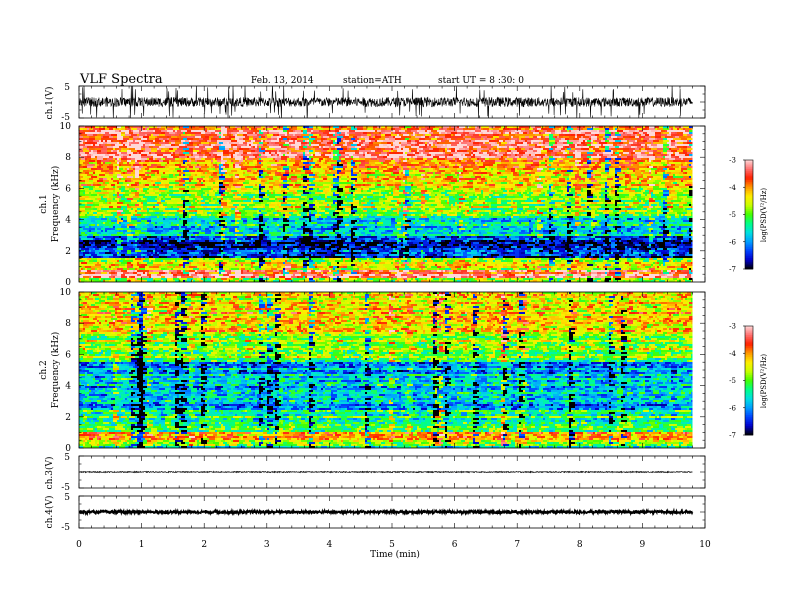  Describe the element at coordinates (68, 449) in the screenshot. I see `ch2-freq-tick-label: 0` at that location.